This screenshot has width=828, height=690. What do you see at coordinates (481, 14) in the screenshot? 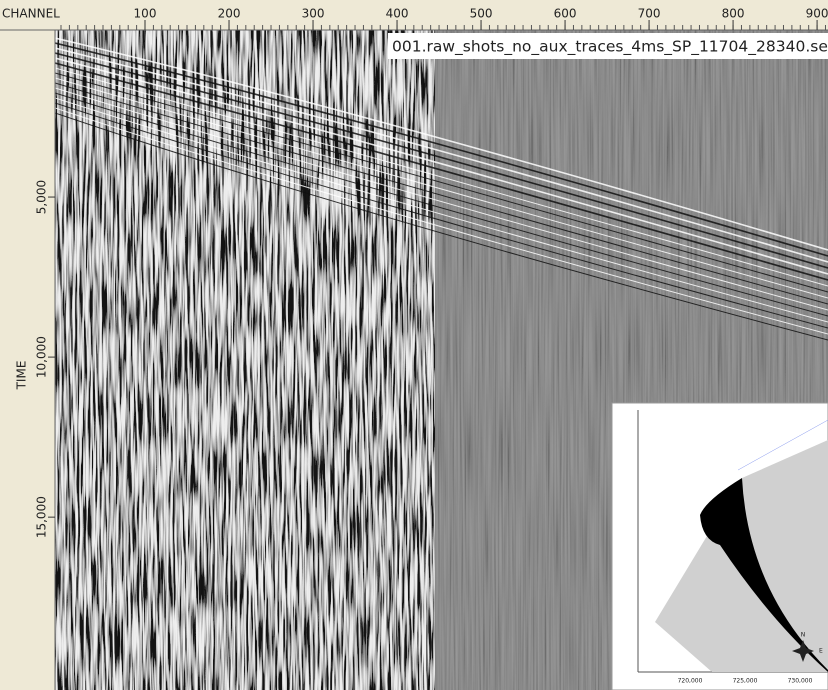
I see `x-tick-label: 500` at bounding box center [481, 14].